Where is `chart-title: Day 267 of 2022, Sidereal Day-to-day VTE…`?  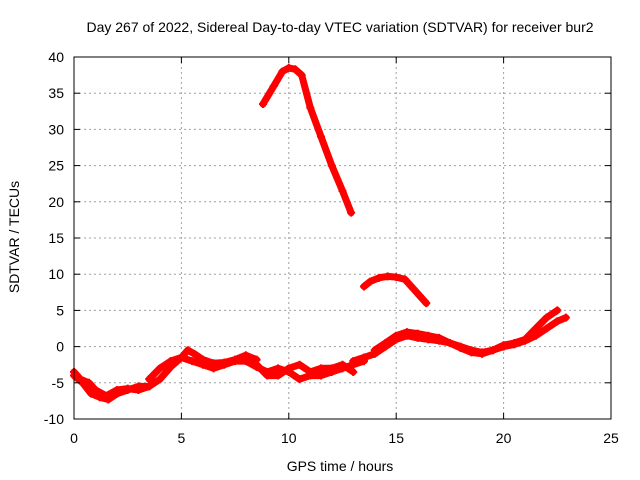
chart-title: Day 267 of 2022, Sidereal Day-to-day VTE… is located at coordinates (339, 27).